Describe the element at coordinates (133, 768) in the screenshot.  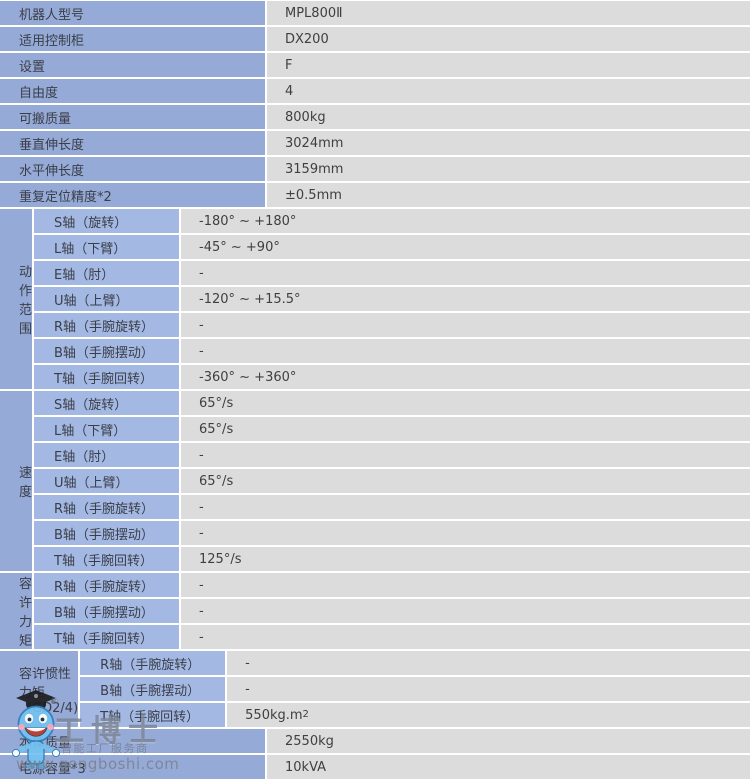
I see `spec-label: 电源容量*3` at that location.